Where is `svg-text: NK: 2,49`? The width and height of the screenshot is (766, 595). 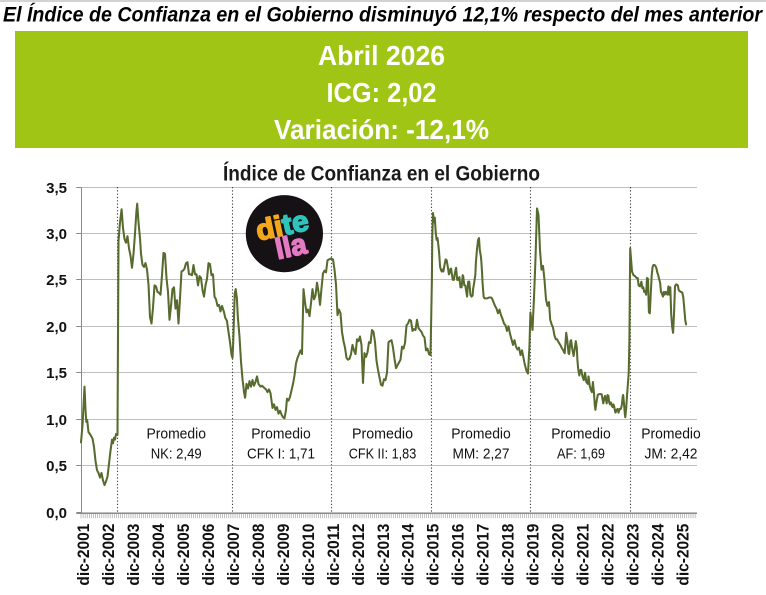
svg-text: NK: 2,49 is located at coordinates (176, 454).